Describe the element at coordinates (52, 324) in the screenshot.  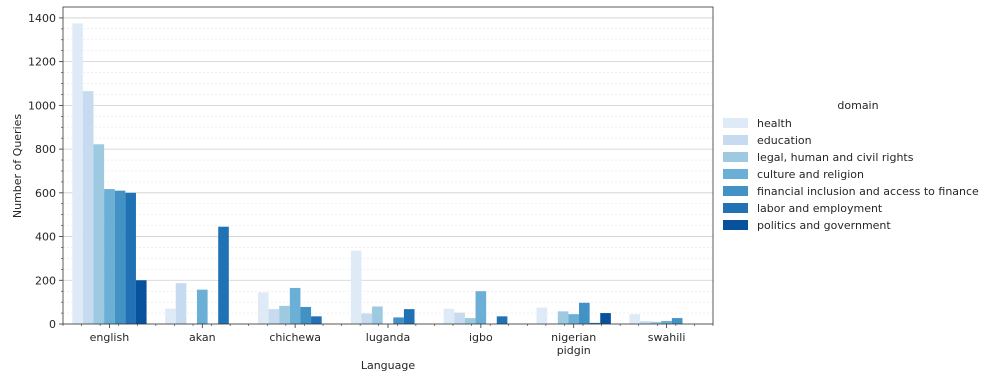
I see `y-tick-label: 0` at that location.